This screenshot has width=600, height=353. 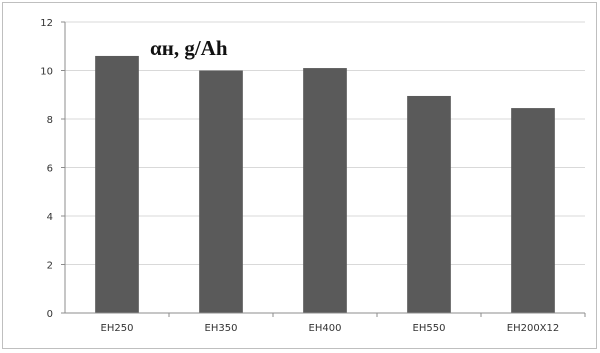 What do you see at coordinates (46, 169) in the screenshot?
I see `y-tick-labels: 0 2 4 6 8 10 12` at bounding box center [46, 169].